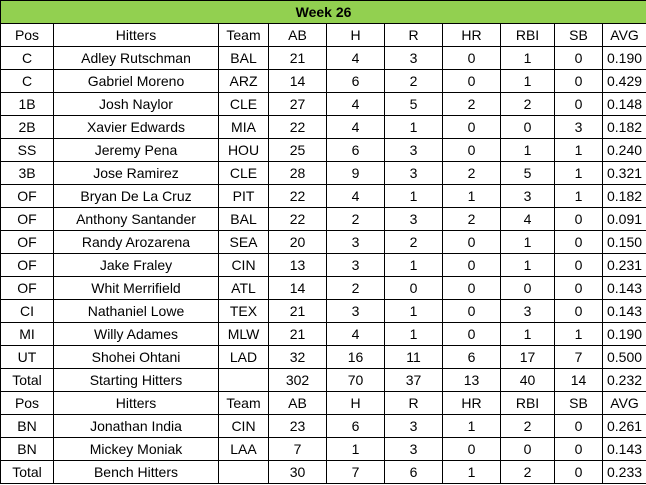 This screenshot has width=646, height=485. Describe the element at coordinates (136, 150) in the screenshot. I see `table-cell: Jeremy Pena` at that location.